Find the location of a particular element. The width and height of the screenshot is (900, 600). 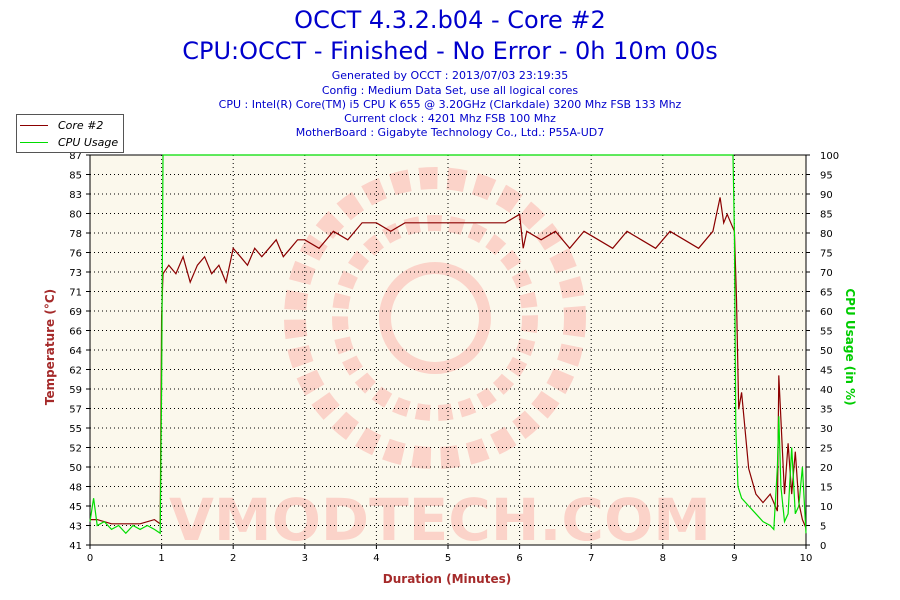

y-right-tick-label: 100 is located at coordinates (829, 156).